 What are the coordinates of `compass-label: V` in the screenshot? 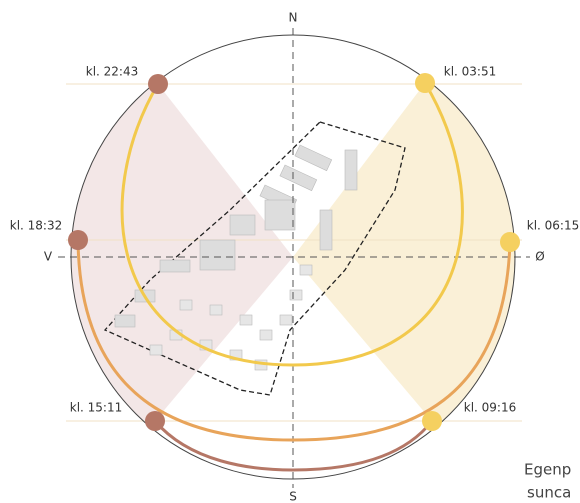 It's located at (48, 257).